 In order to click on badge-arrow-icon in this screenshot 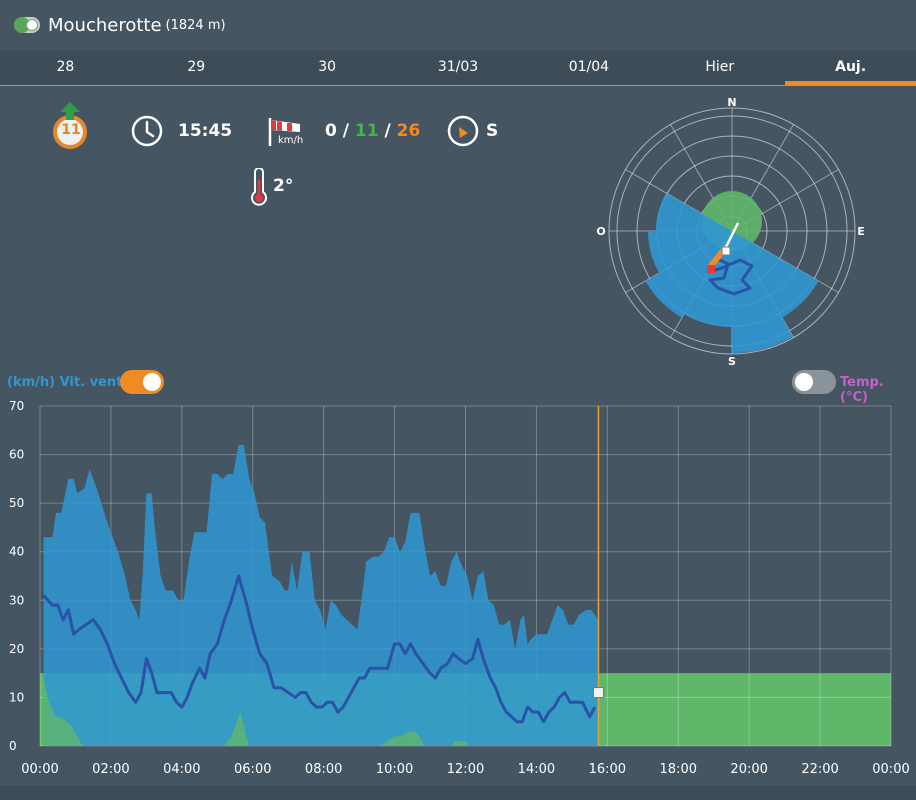, I will do `click(70, 125)`.